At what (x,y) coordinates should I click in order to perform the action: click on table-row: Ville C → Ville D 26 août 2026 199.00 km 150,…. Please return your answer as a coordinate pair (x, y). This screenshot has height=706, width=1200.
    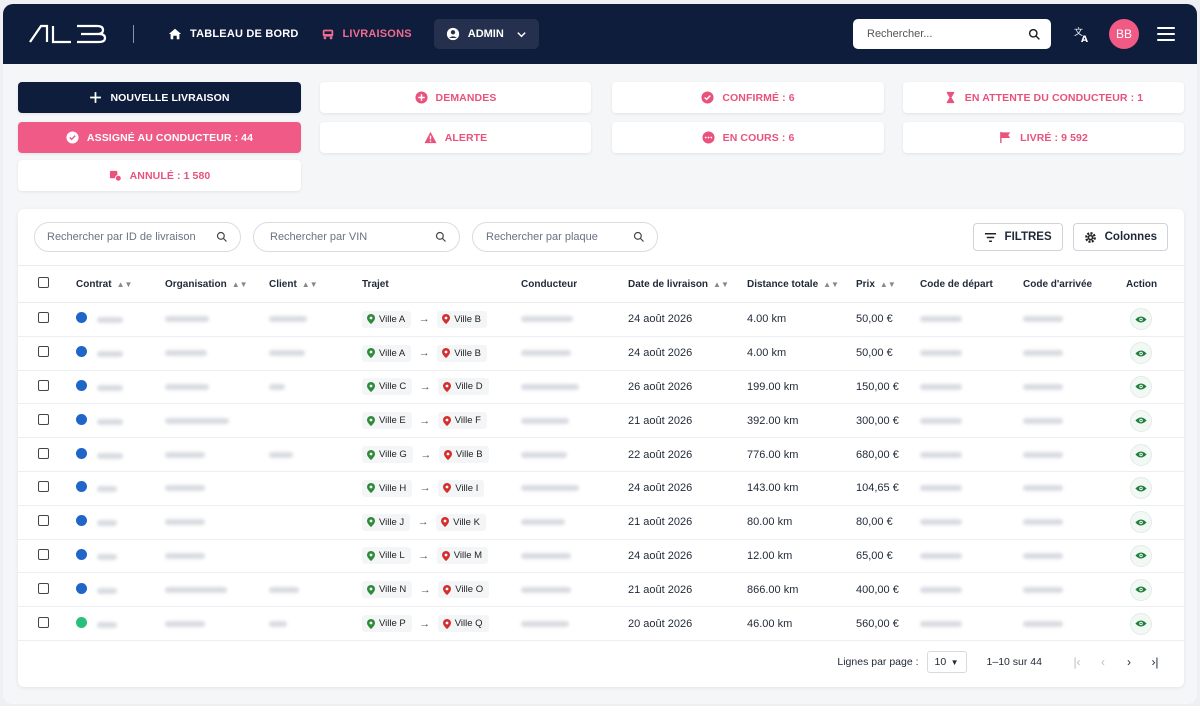
    Looking at the image, I should click on (601, 387).